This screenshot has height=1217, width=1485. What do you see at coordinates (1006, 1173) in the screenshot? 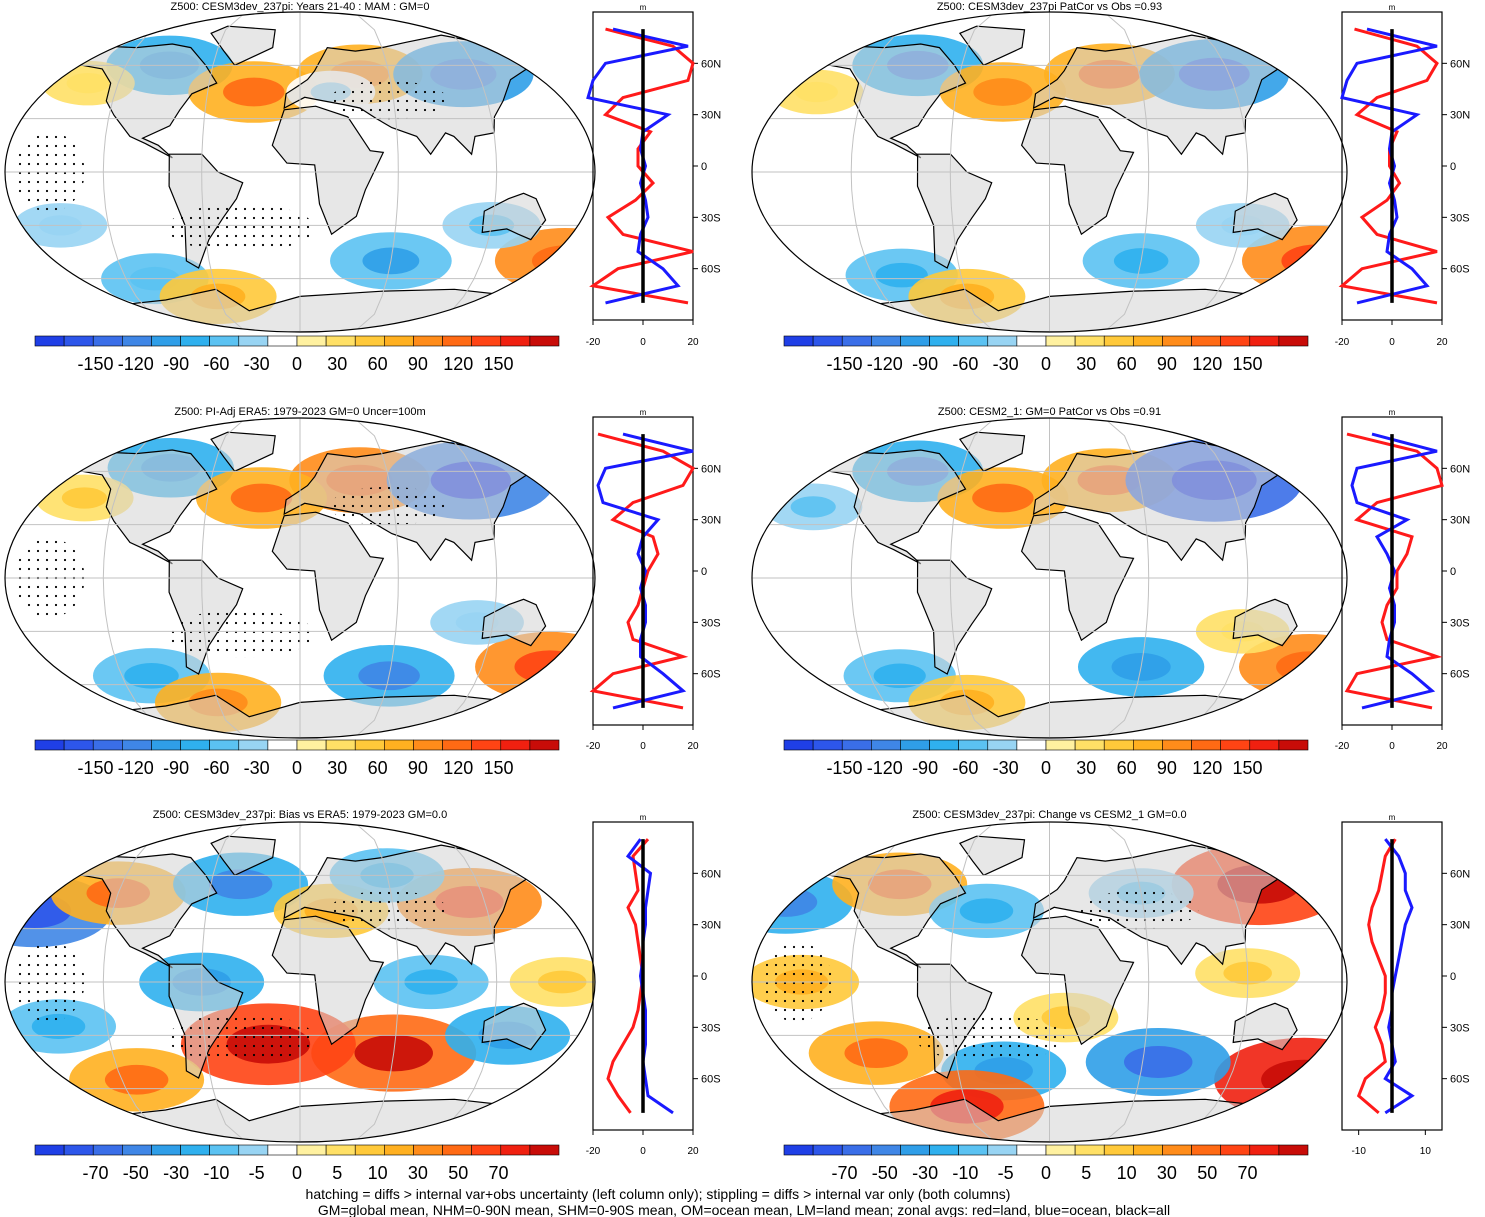
I see `colorbar-tick-label: -5` at bounding box center [1006, 1173].